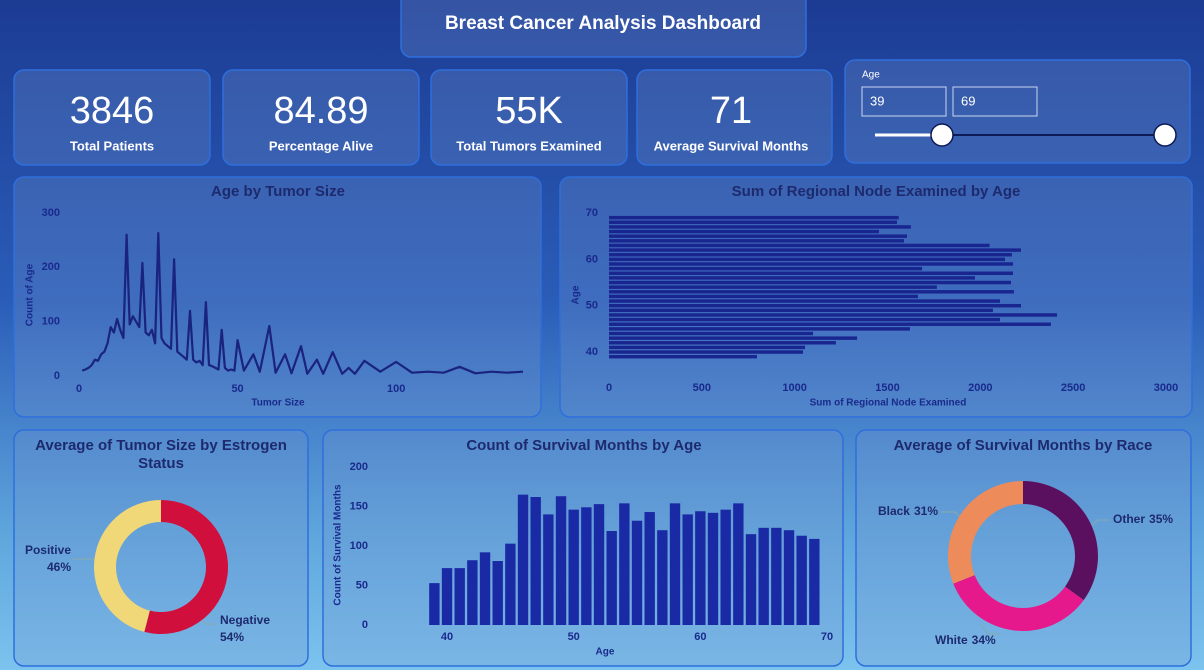 The width and height of the screenshot is (1204, 670). I want to click on x-tick-label: 0, so click(79, 389).